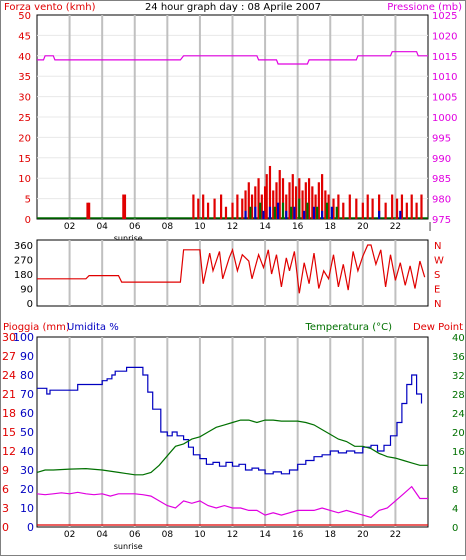 The width and height of the screenshot is (466, 560). I want to click on humidity-y-tick-label: 0, so click(30, 527).